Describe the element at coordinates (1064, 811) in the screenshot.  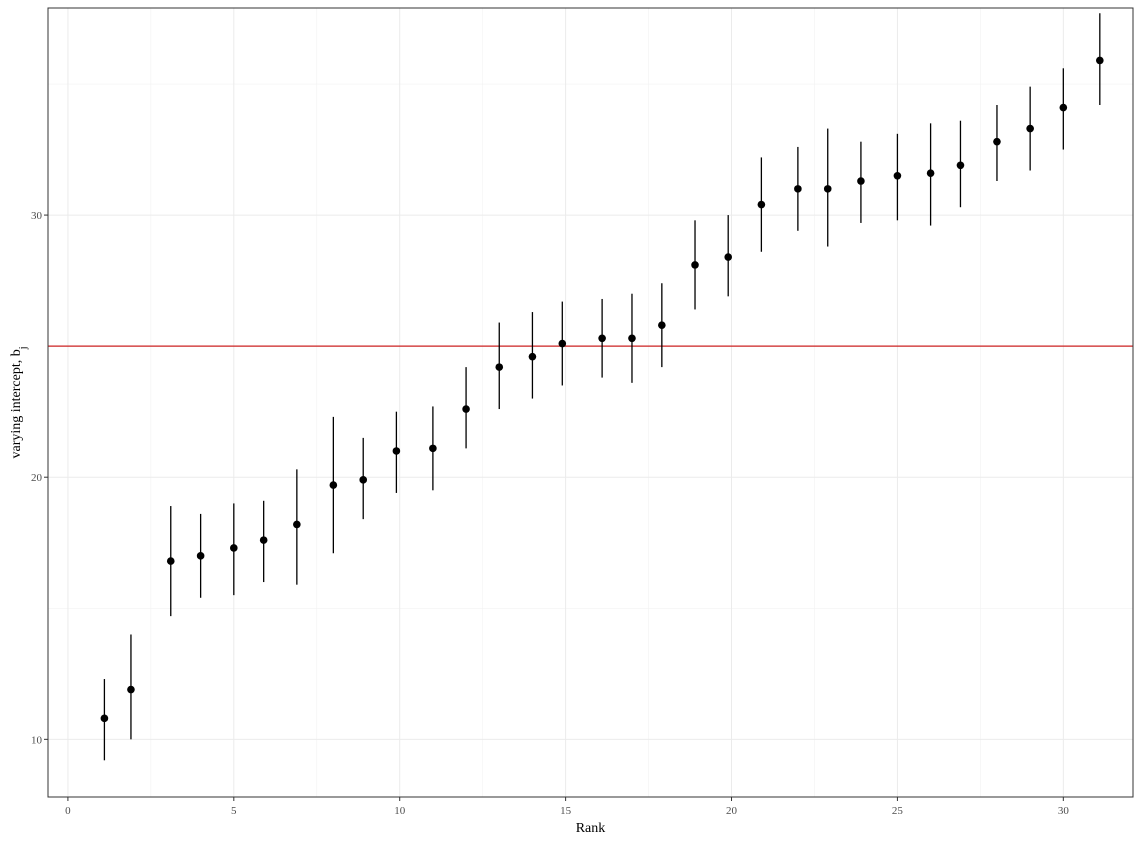
I see `x-tick-label: 30` at that location.